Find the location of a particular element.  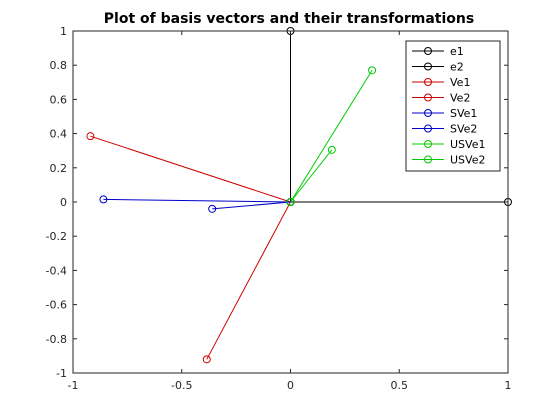

y-tick-label: 0.4 is located at coordinates (59, 134).